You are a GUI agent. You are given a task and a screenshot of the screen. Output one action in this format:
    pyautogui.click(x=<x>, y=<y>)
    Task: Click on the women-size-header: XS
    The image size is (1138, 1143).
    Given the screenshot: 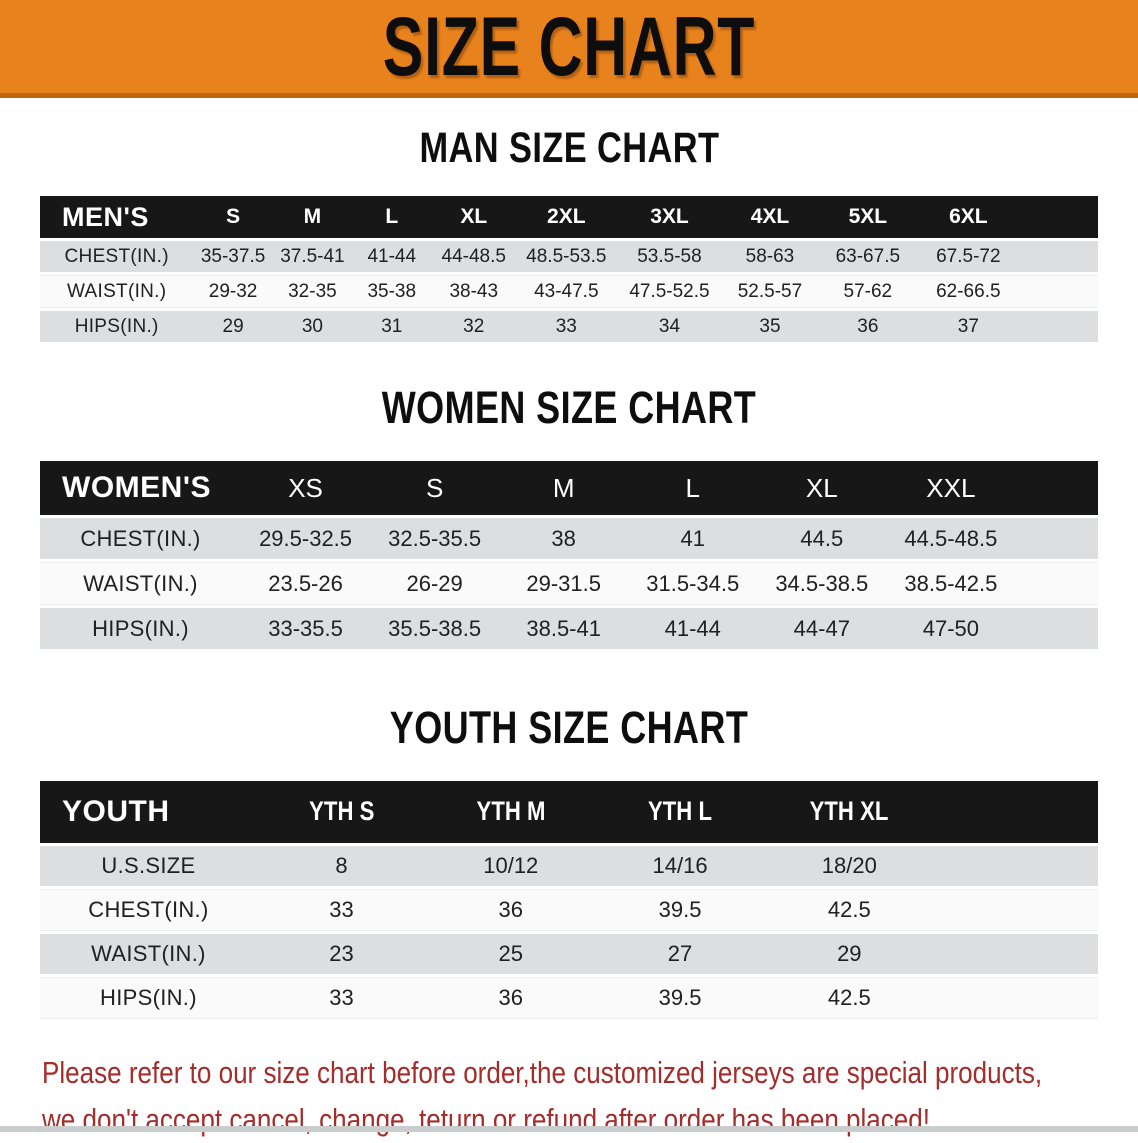 What is the action you would take?
    pyautogui.click(x=306, y=488)
    